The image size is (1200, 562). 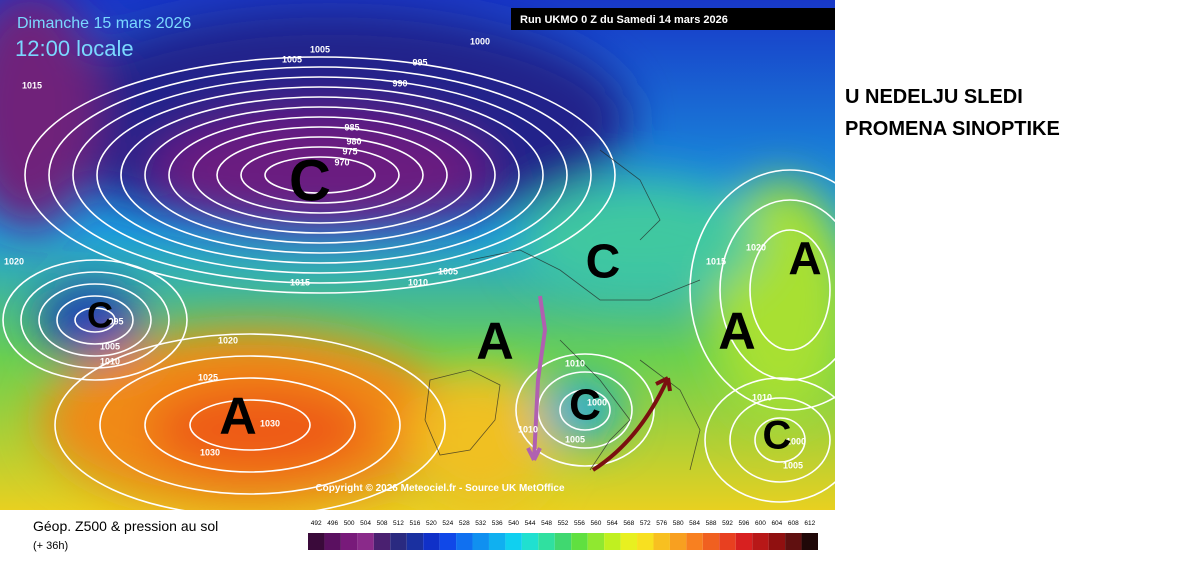 I want to click on scale-label: 612, so click(x=809, y=523).